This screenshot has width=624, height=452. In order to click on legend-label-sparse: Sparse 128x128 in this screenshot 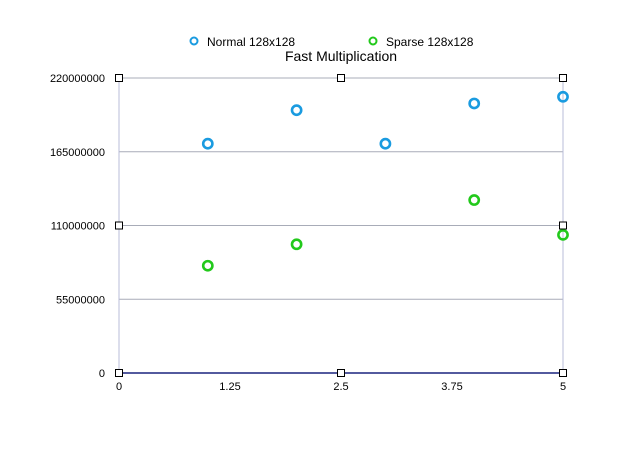, I will do `click(430, 42)`.